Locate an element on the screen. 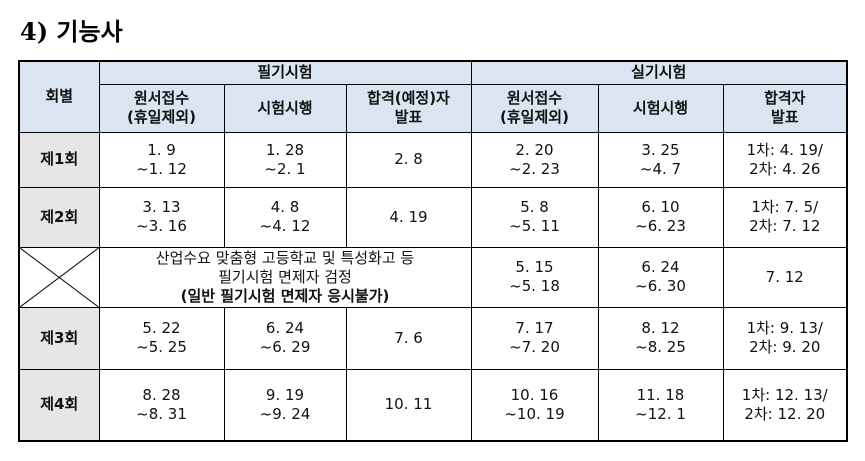  date-cell: 5. 15 ~5. 18 is located at coordinates (534, 277).